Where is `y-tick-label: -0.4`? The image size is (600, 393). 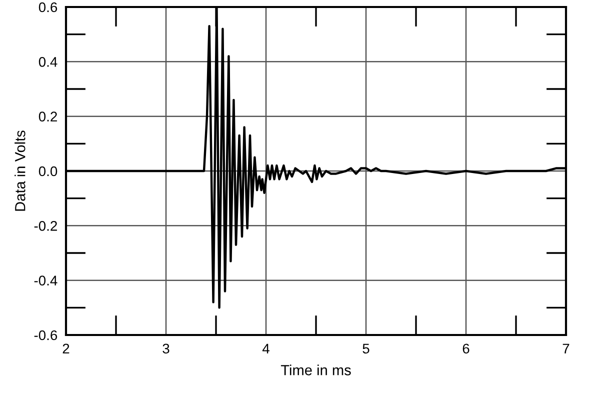
y-tick-label: -0.4 is located at coordinates (46, 281).